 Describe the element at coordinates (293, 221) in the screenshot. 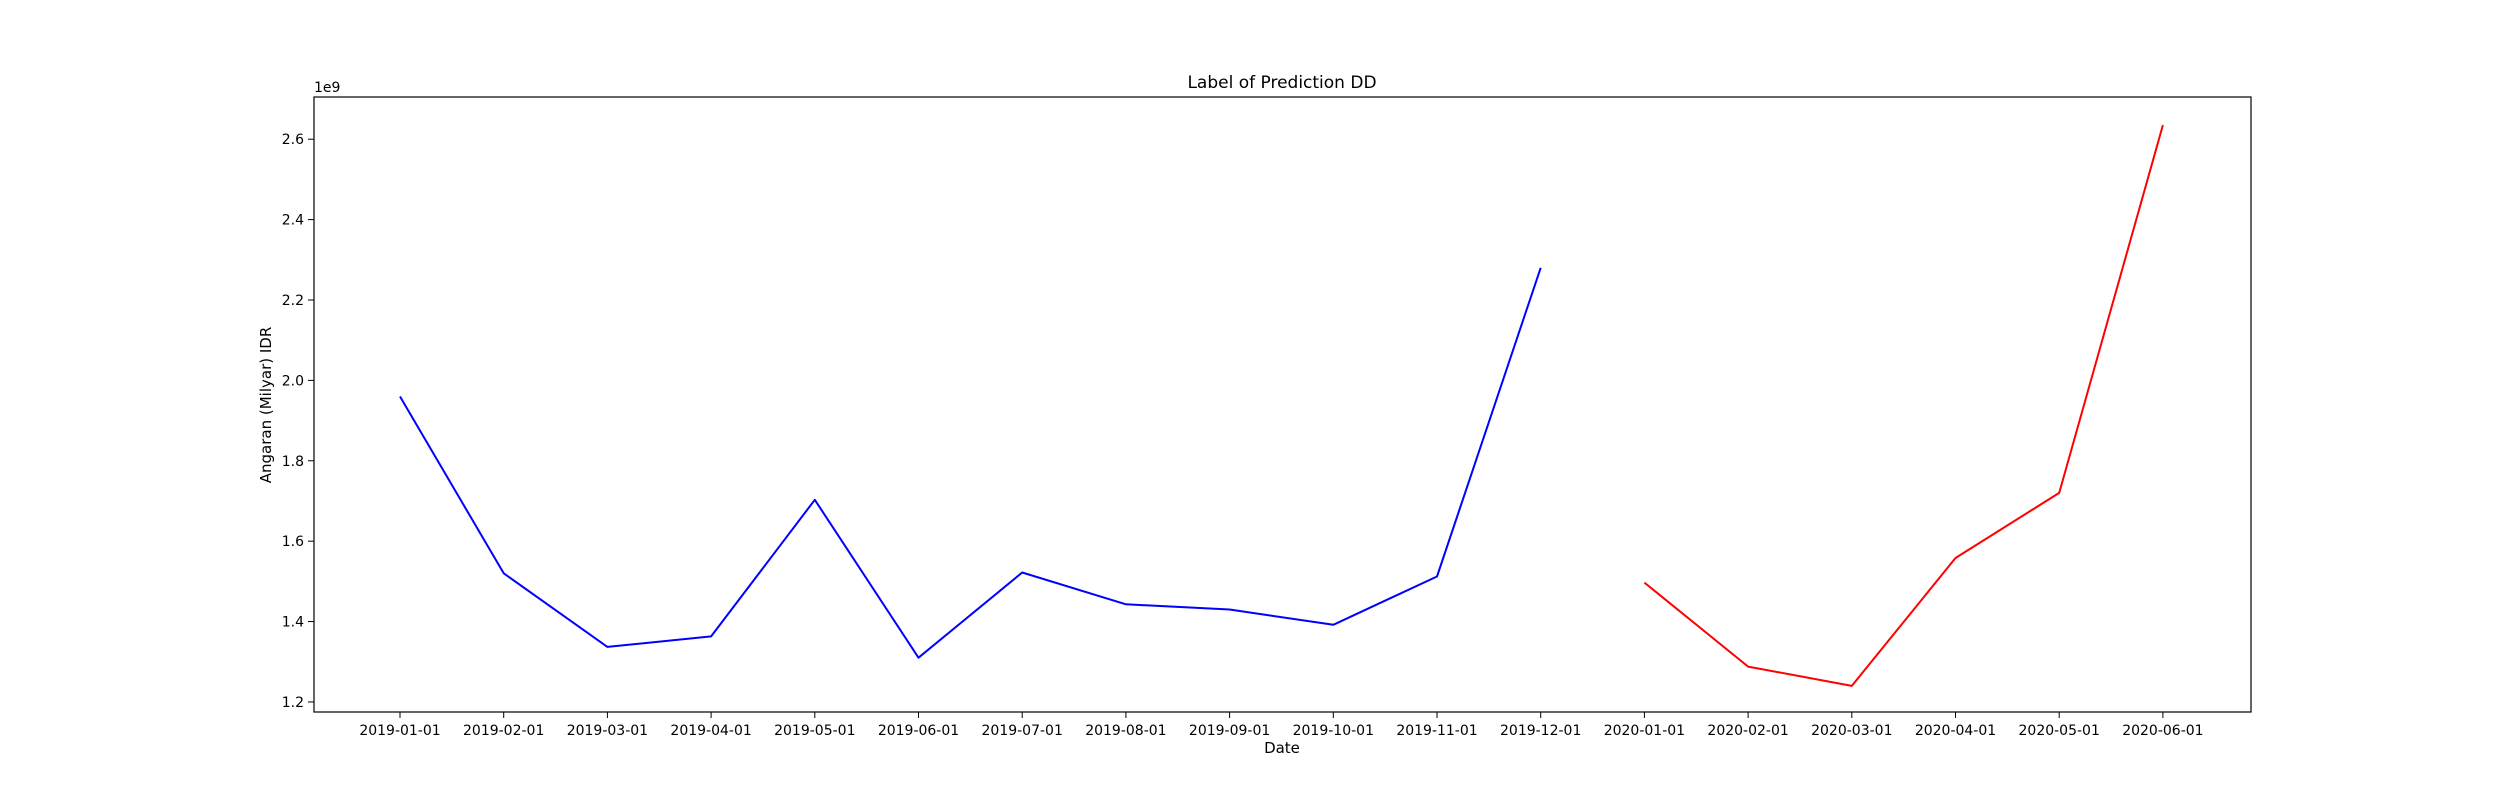

I see `y-tick-label: 2.4` at that location.